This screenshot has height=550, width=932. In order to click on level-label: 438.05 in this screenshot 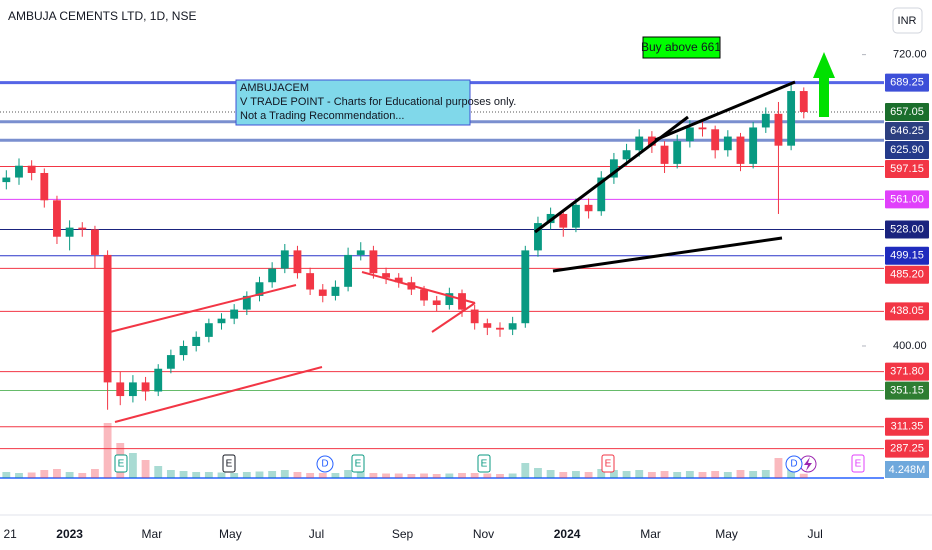, I will do `click(907, 311)`.